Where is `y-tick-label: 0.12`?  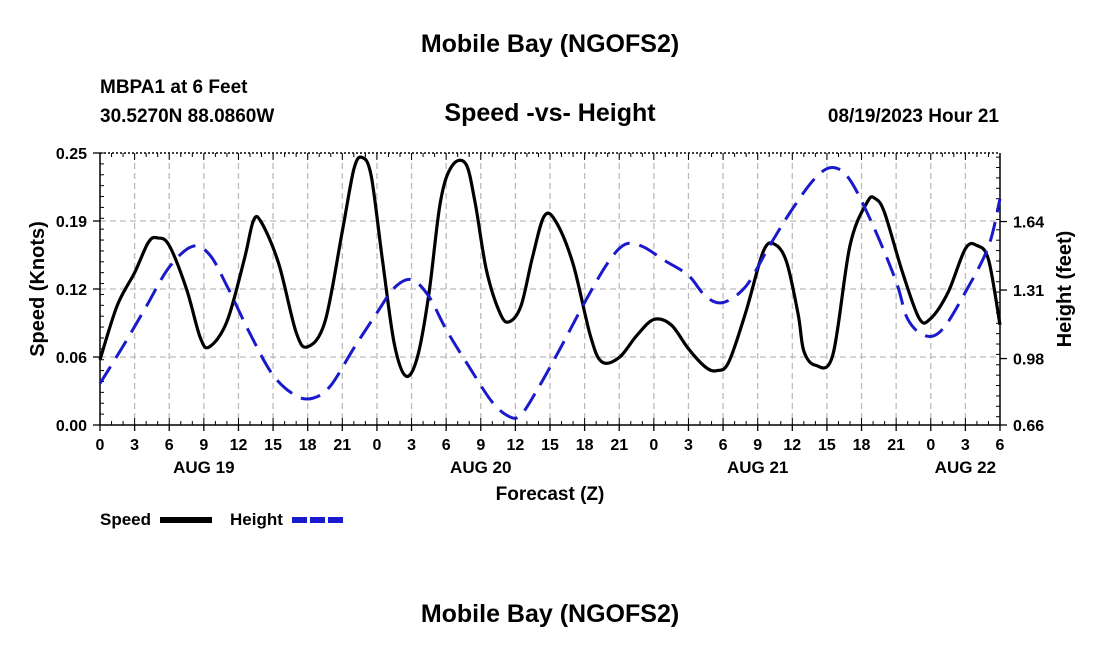
y-tick-label: 0.12 is located at coordinates (71, 290).